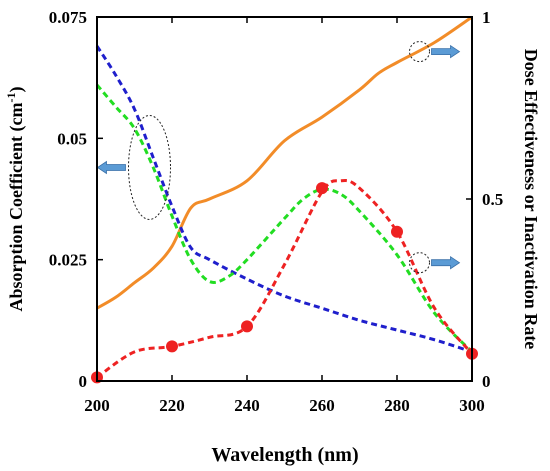  Describe the element at coordinates (322, 405) in the screenshot. I see `x-tick-label: 260` at that location.